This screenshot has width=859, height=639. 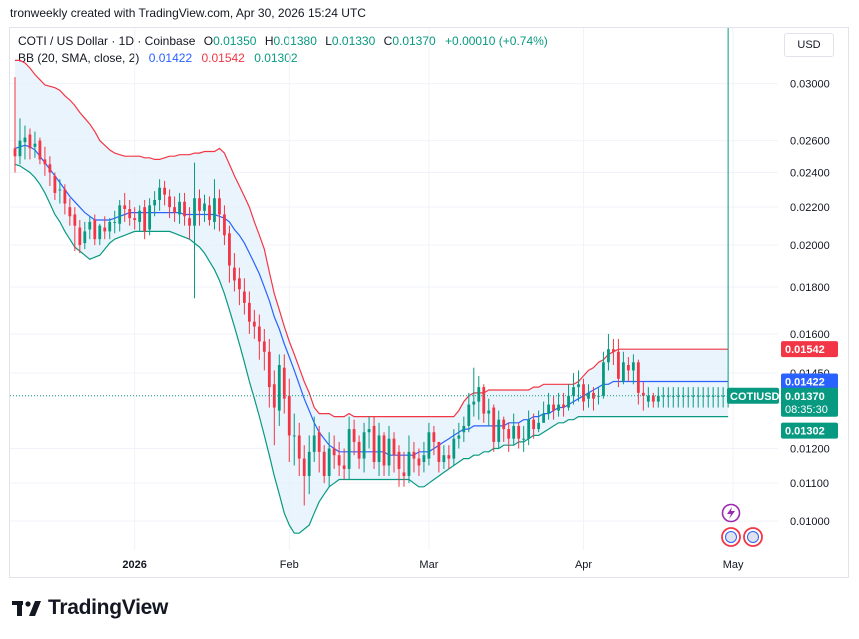 I want to click on price-axis-label-2: 0.02400, so click(x=810, y=174).